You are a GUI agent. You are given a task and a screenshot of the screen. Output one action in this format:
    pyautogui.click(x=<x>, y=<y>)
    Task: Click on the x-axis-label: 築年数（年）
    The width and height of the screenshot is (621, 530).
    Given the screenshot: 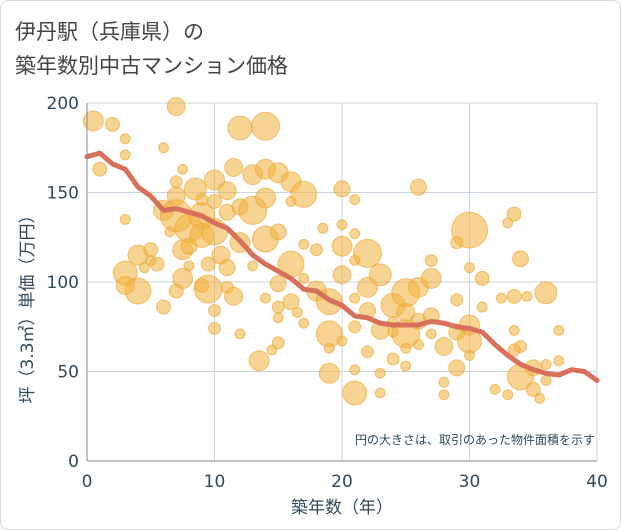 What is the action you would take?
    pyautogui.click(x=342, y=508)
    